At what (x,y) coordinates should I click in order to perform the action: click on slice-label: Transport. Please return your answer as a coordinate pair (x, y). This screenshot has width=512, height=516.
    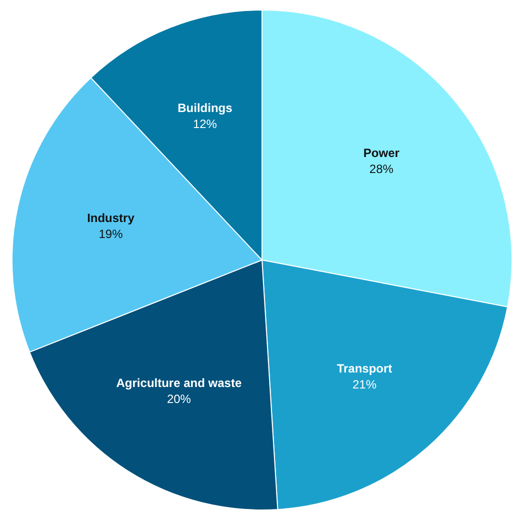
    Looking at the image, I should click on (364, 368).